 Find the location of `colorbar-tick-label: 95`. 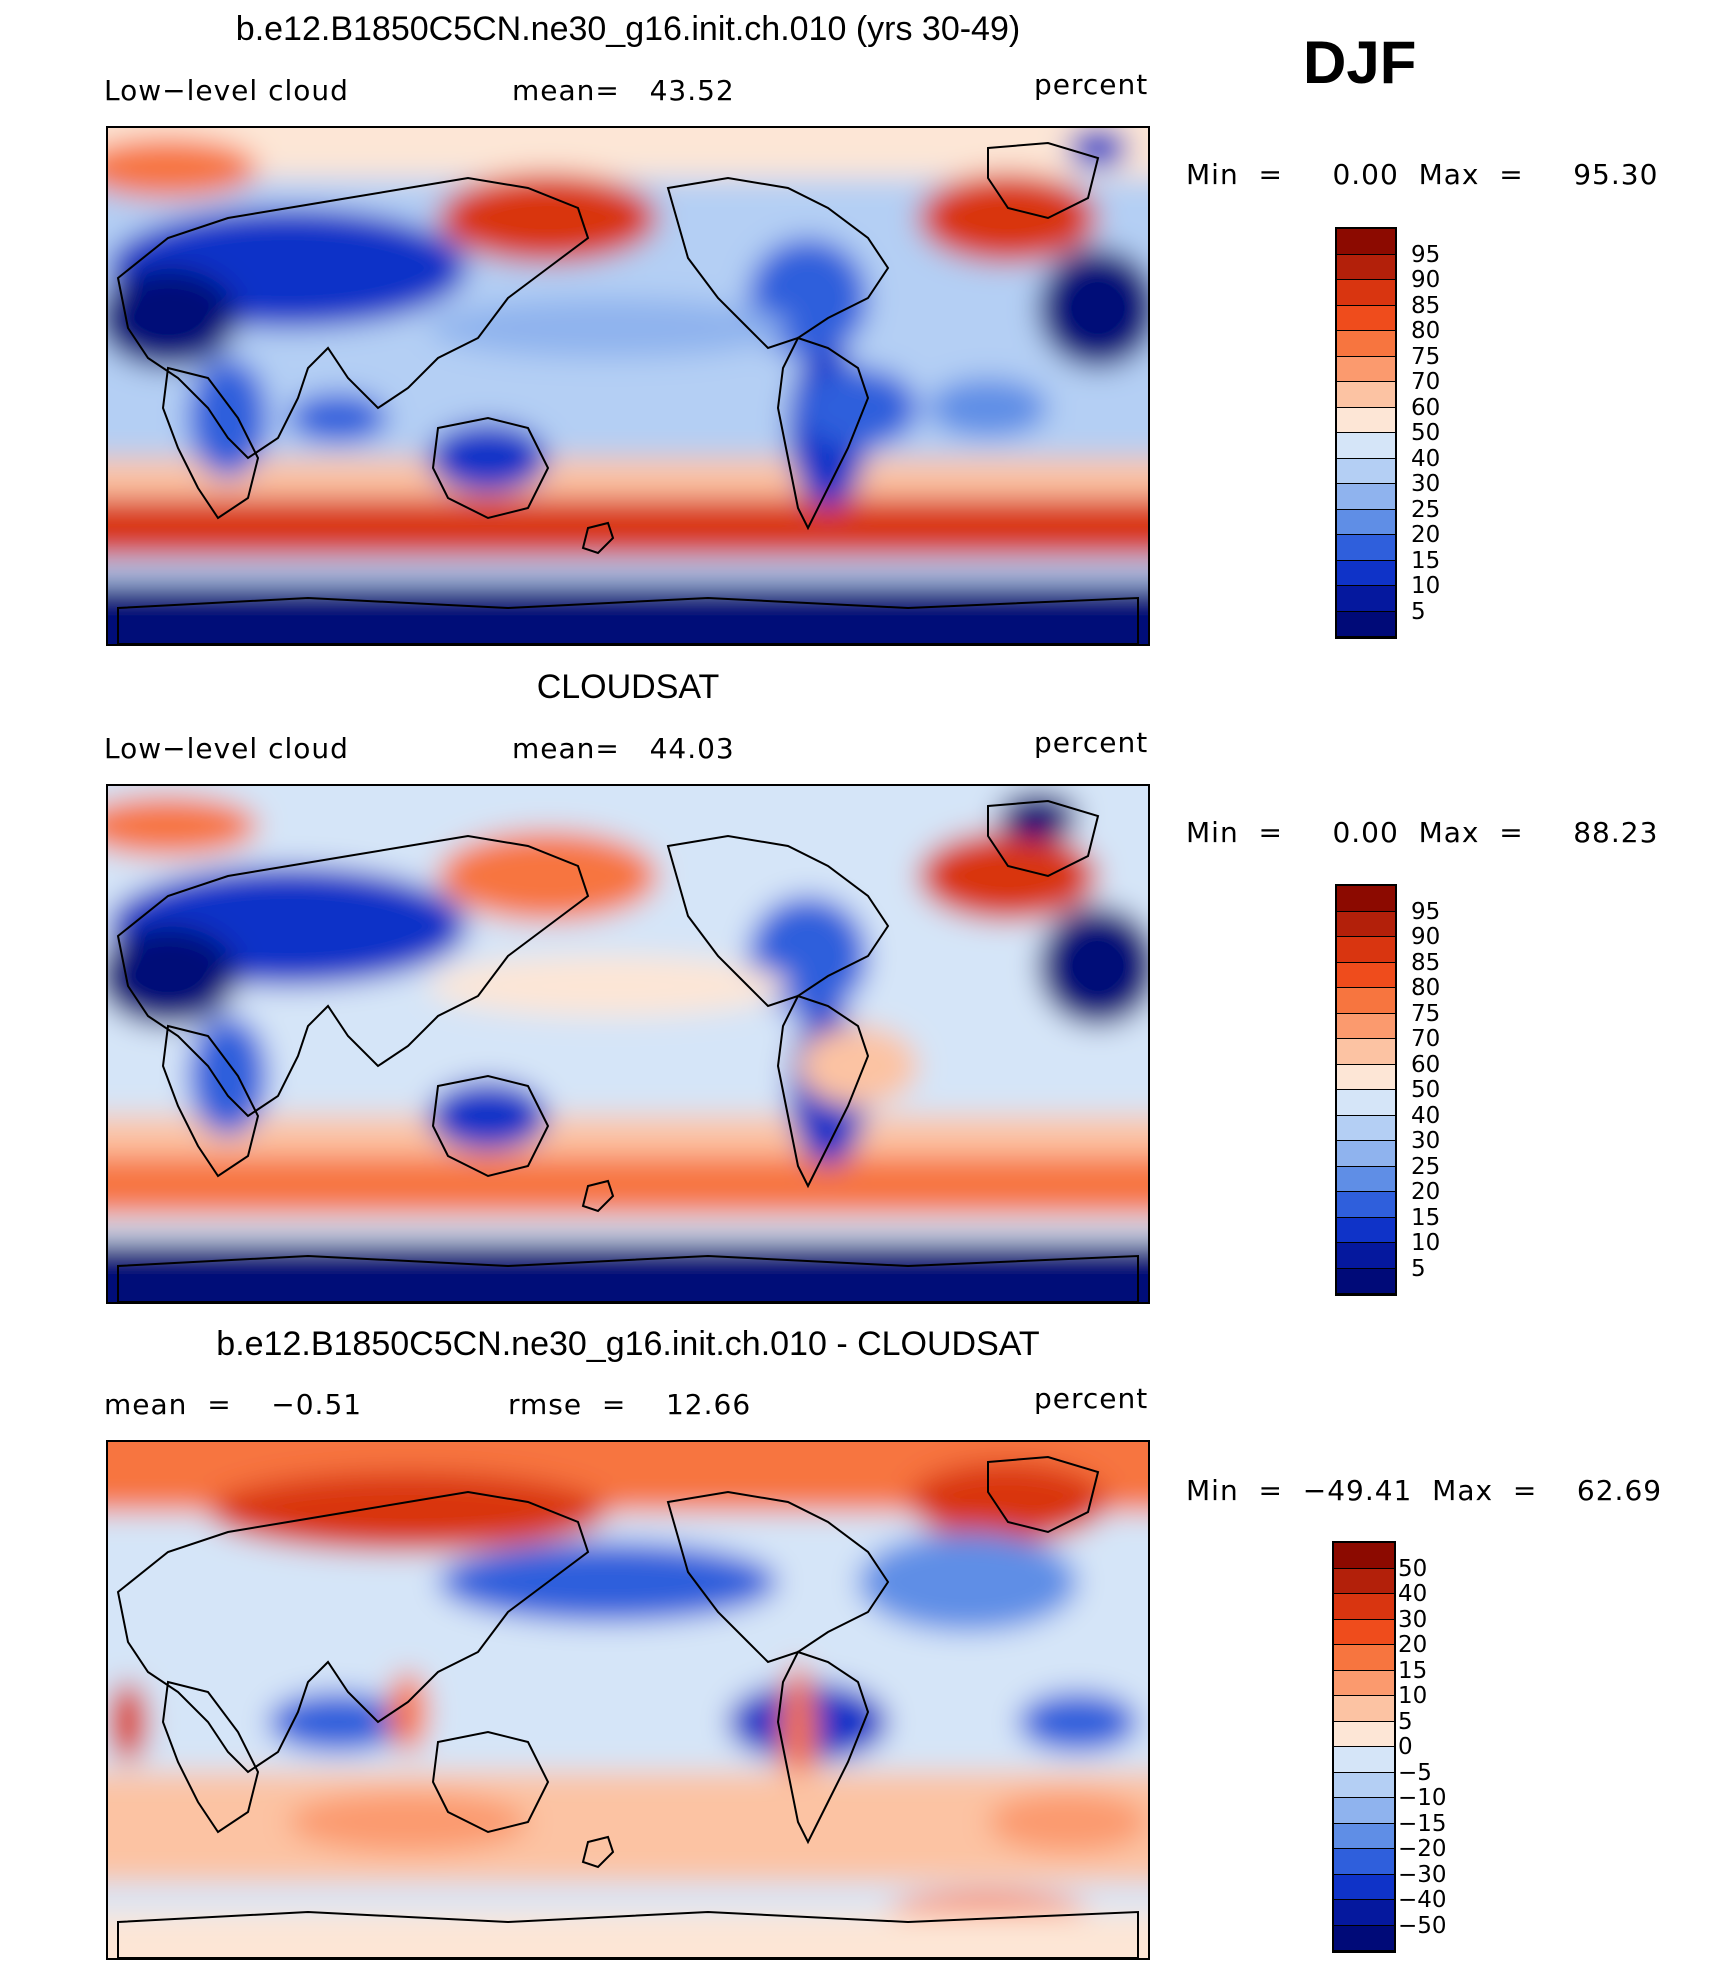

colorbar-tick-label: 95 is located at coordinates (1426, 911).